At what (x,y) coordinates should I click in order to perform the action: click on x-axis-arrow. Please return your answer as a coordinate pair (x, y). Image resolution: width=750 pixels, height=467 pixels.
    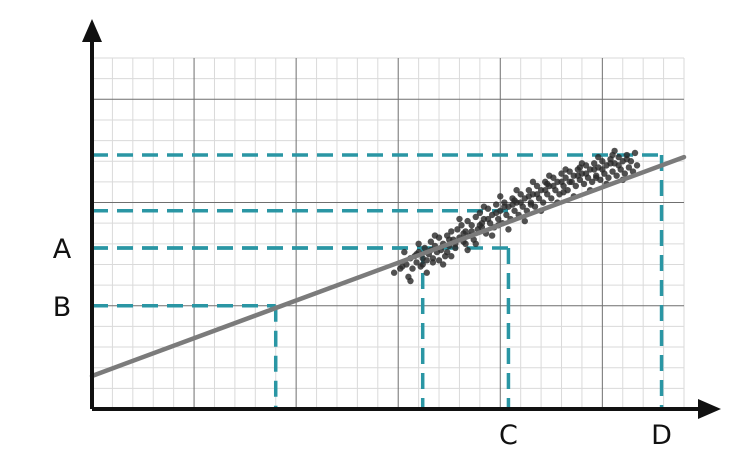
    Looking at the image, I should click on (709, 409).